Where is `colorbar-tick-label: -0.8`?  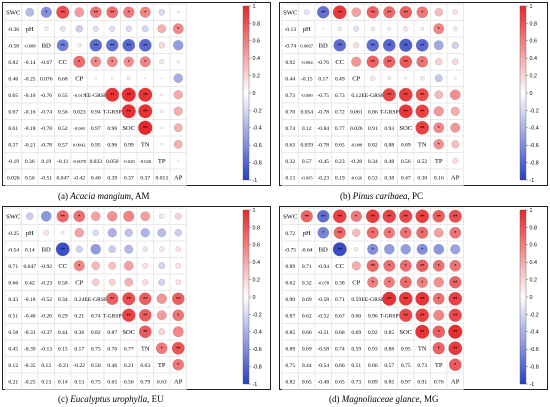
colorbar-tick-label: -0.8 is located at coordinates (534, 164).